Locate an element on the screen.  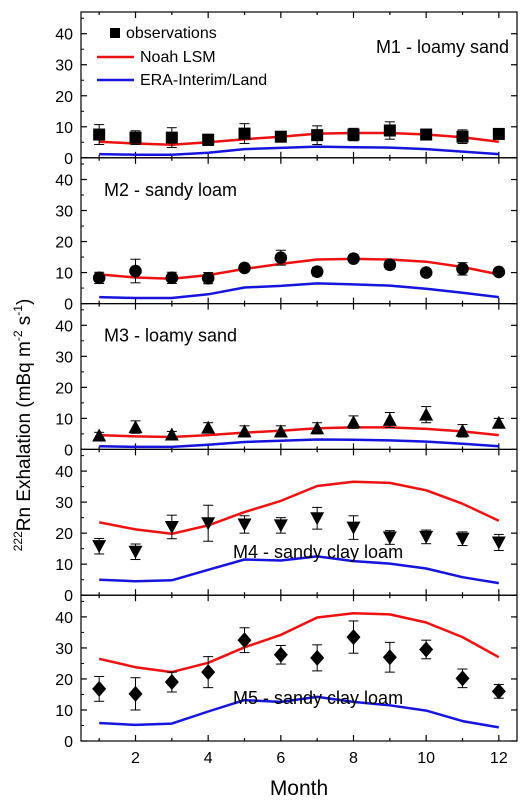
svg-text: 222Rn Exhalation (mBq m-2 s-1) is located at coordinates (23, 425).